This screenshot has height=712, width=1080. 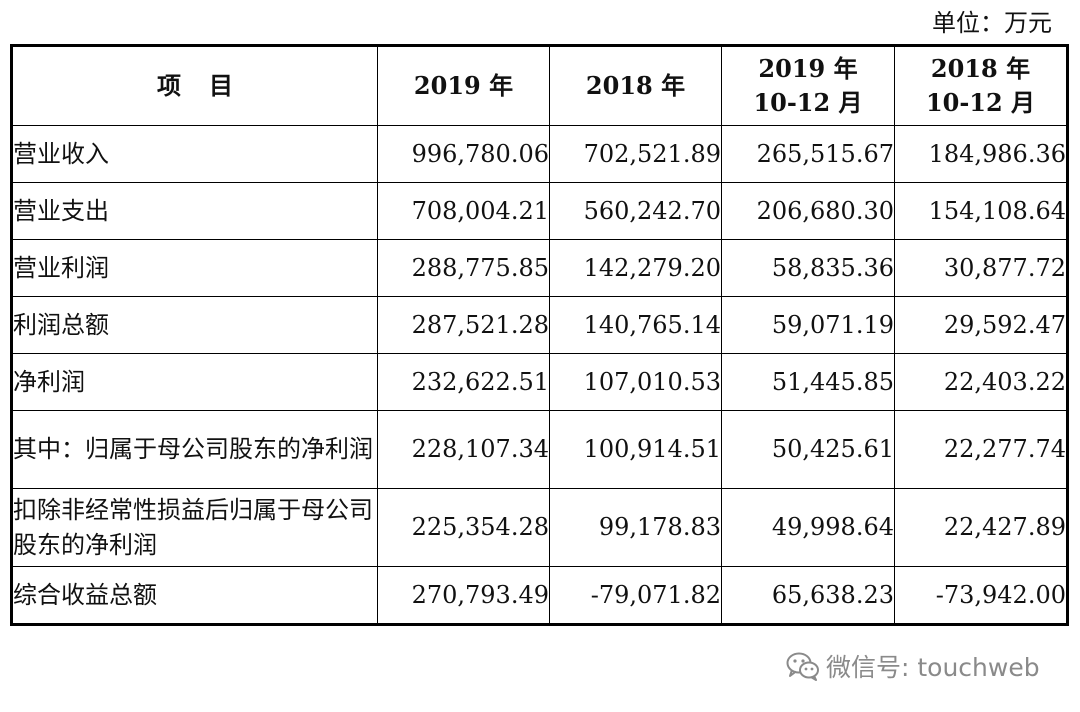 What do you see at coordinates (635, 154) in the screenshot?
I see `cell-value: 702,521.89` at bounding box center [635, 154].